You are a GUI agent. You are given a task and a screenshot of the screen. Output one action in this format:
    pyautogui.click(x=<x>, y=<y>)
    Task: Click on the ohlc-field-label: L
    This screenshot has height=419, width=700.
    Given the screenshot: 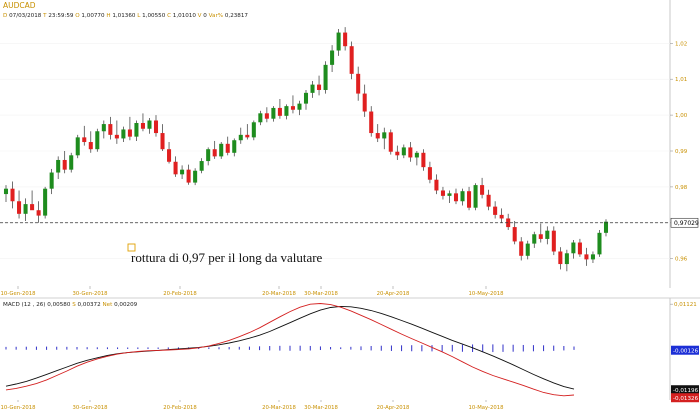 What is the action you would take?
    pyautogui.click(x=138, y=16)
    